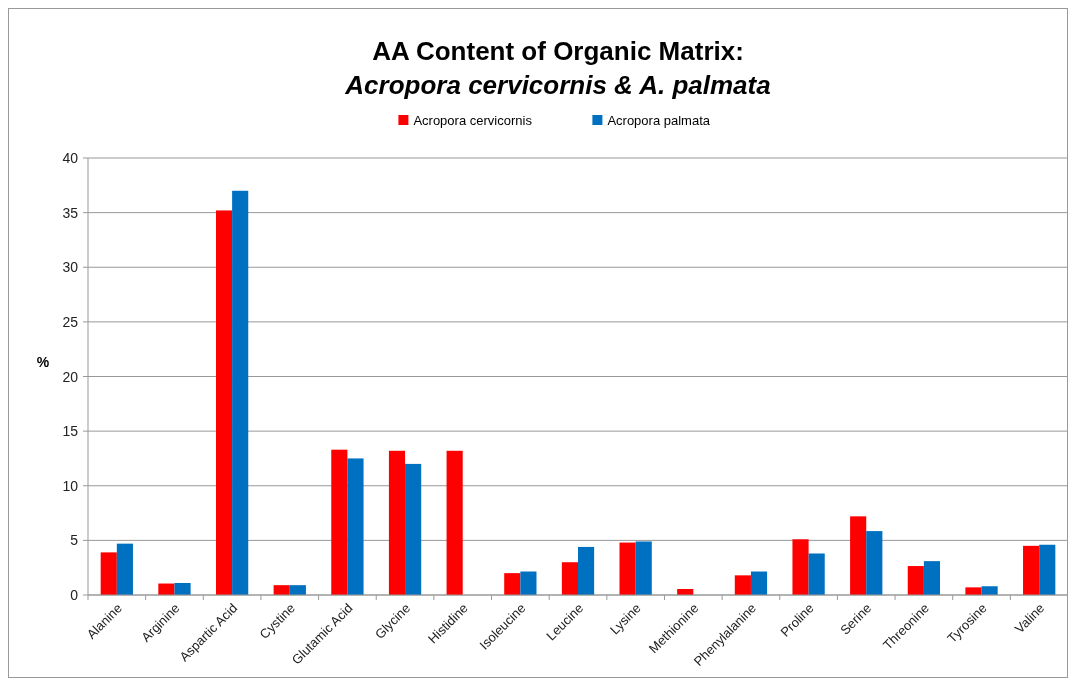 This screenshot has width=1076, height=686. What do you see at coordinates (70, 485) in the screenshot?
I see `y-tick-label: 10` at bounding box center [70, 485].